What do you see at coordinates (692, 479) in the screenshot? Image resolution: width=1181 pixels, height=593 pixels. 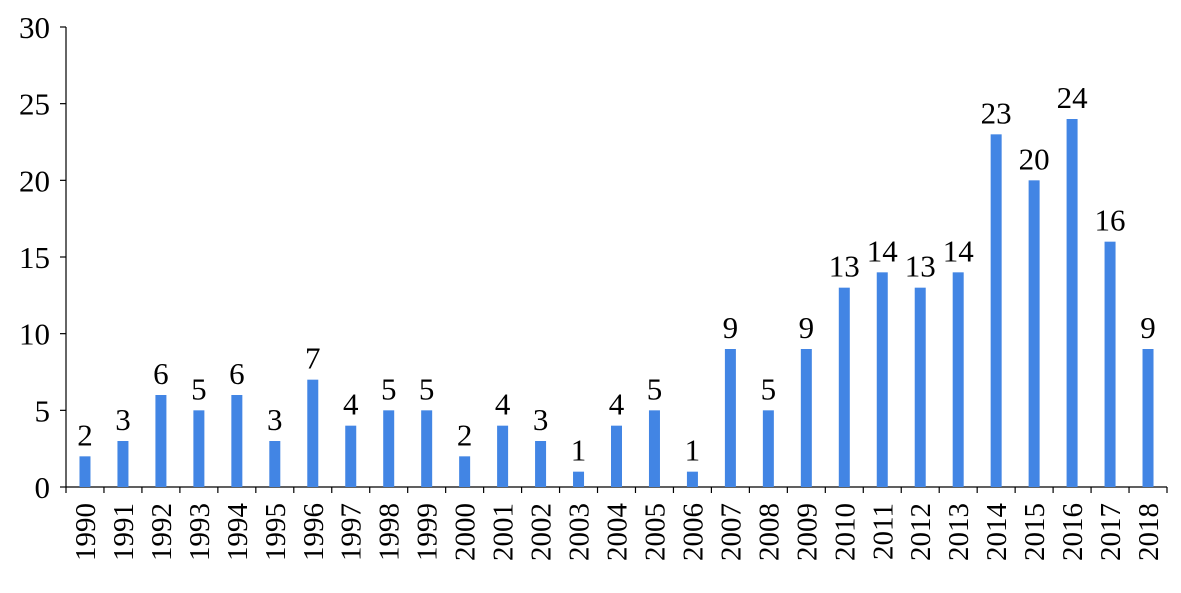 I see `bar-2006` at bounding box center [692, 479].